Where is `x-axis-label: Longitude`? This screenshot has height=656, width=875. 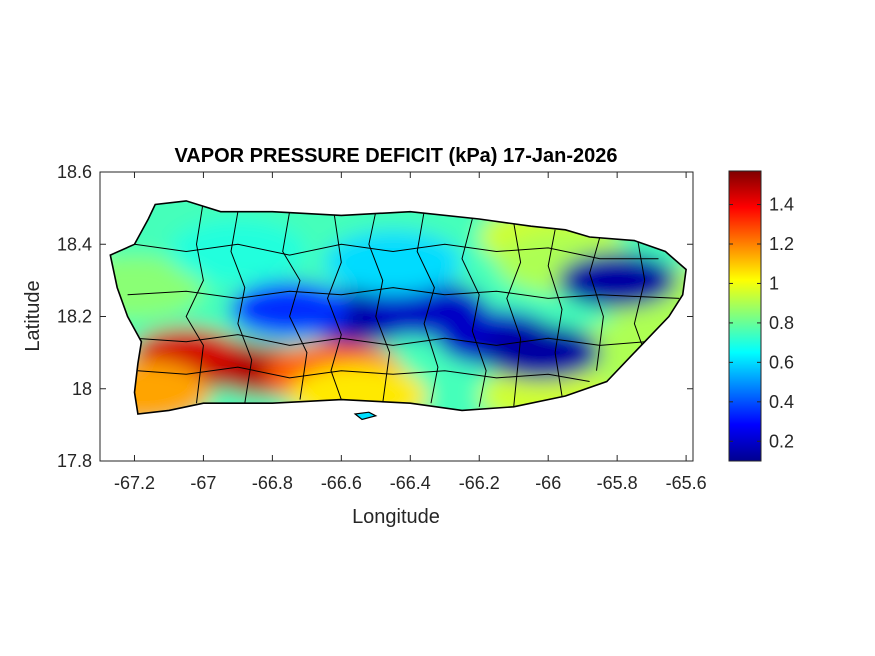
x-axis-label: Longitude is located at coordinates (396, 517).